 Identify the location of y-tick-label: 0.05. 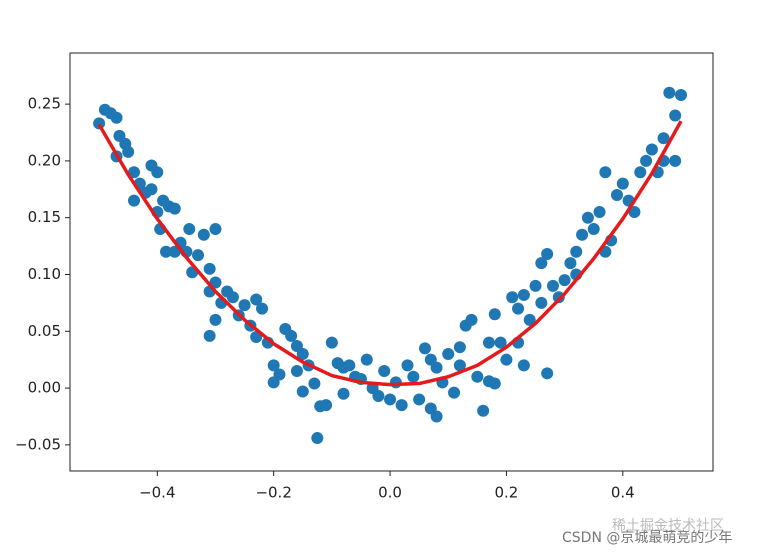
(44, 331).